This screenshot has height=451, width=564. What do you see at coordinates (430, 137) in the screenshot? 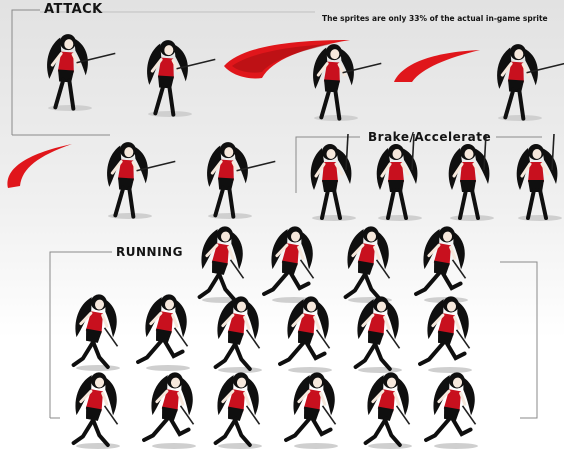
I see `brake-section-title: Brake/Accelerate` at bounding box center [430, 137].